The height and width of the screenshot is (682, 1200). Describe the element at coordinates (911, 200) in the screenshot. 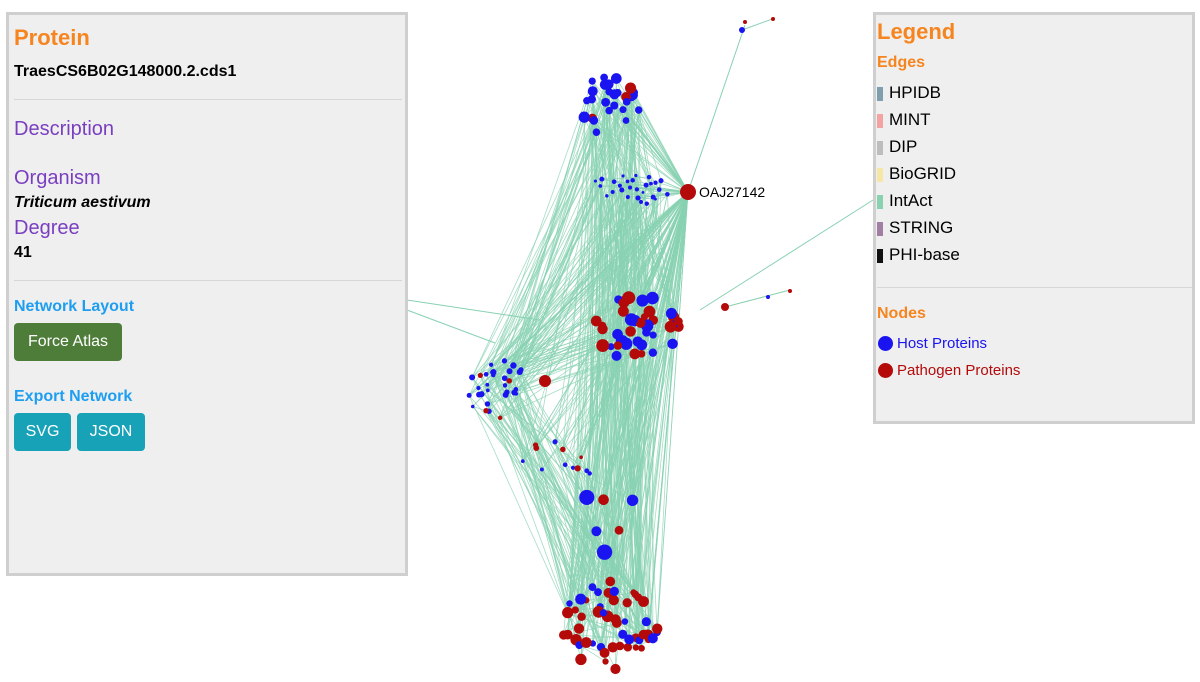

I see `edge-type: IntAct` at that location.